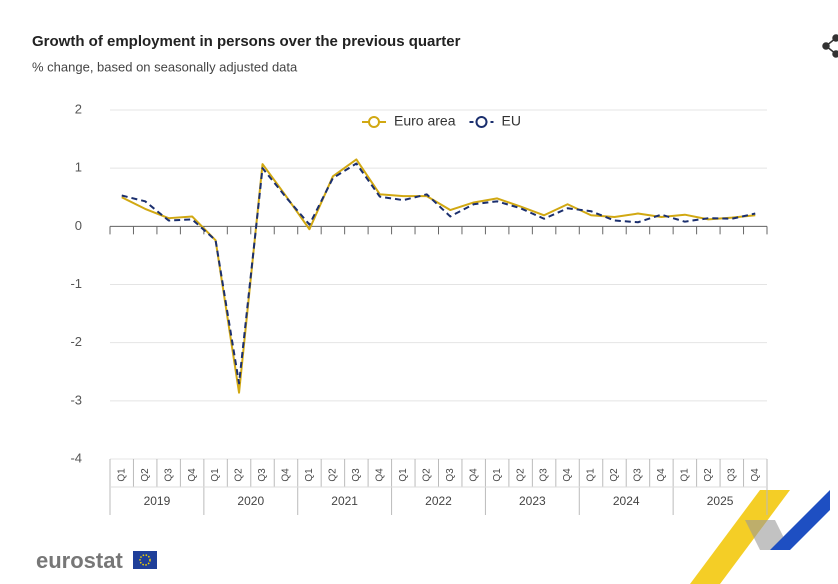 Image resolution: width=838 pixels, height=584 pixels. Describe the element at coordinates (344, 501) in the screenshot. I see `year-label: 2021` at that location.